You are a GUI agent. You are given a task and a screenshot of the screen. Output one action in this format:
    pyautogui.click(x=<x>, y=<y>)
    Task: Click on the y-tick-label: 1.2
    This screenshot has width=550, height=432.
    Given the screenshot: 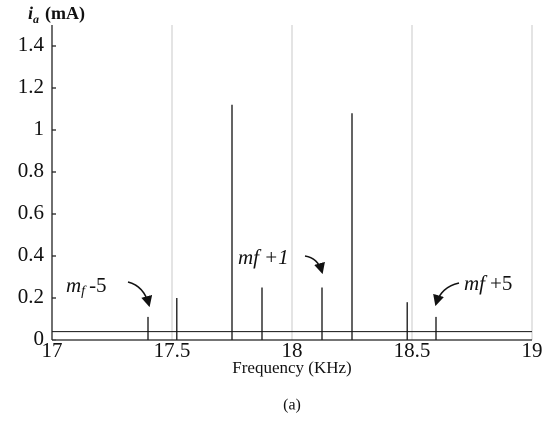 What is the action you would take?
    pyautogui.click(x=31, y=86)
    